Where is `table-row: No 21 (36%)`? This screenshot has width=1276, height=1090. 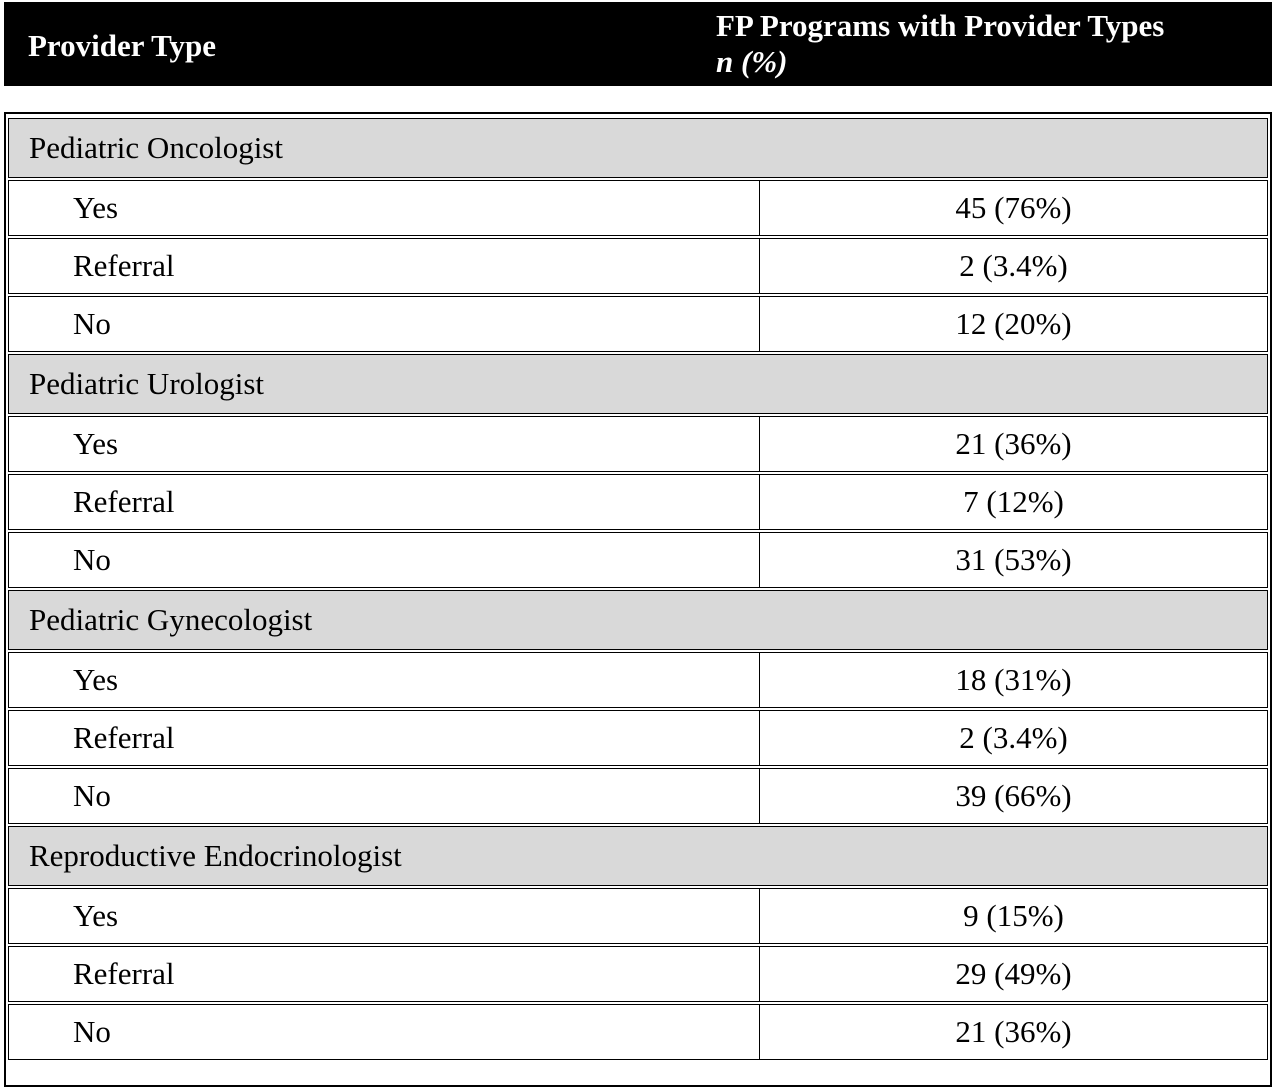 table-row: No 21 (36%) is located at coordinates (638, 1032).